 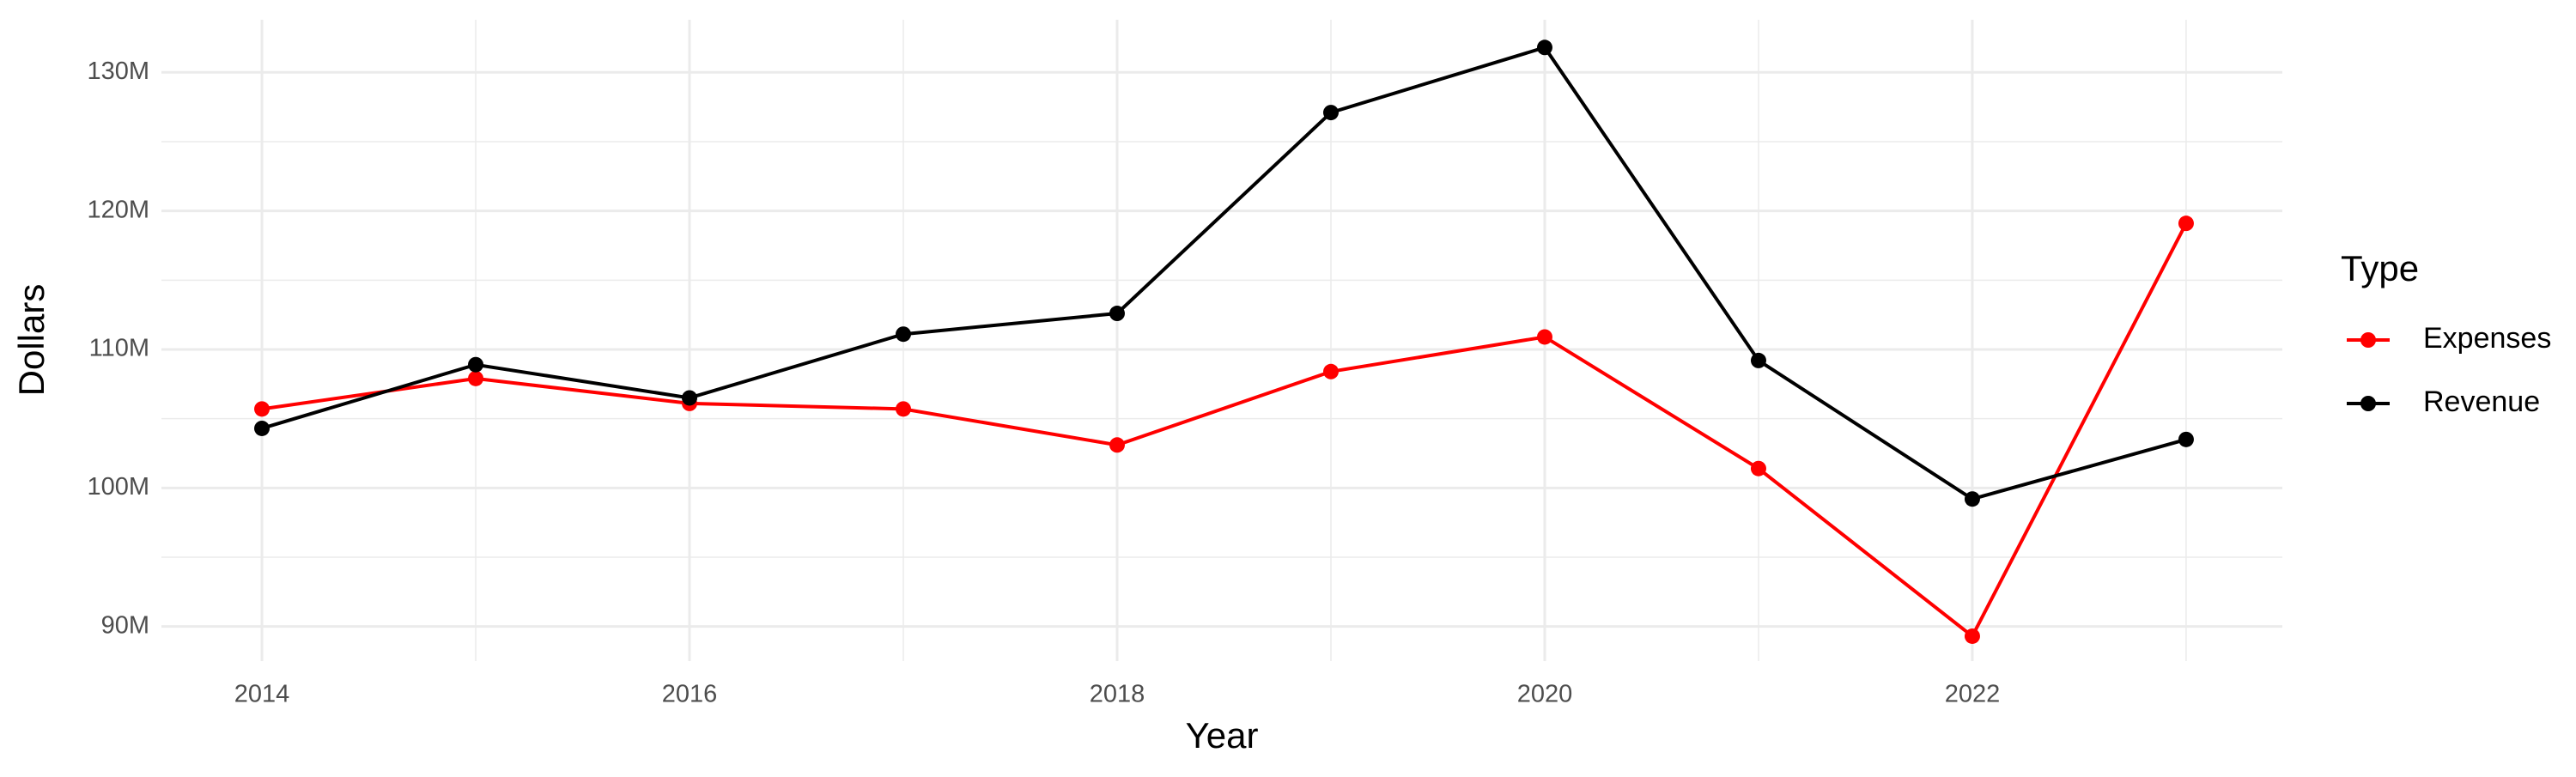 What do you see at coordinates (119, 348) in the screenshot?
I see `y-tick-label: 110M` at bounding box center [119, 348].